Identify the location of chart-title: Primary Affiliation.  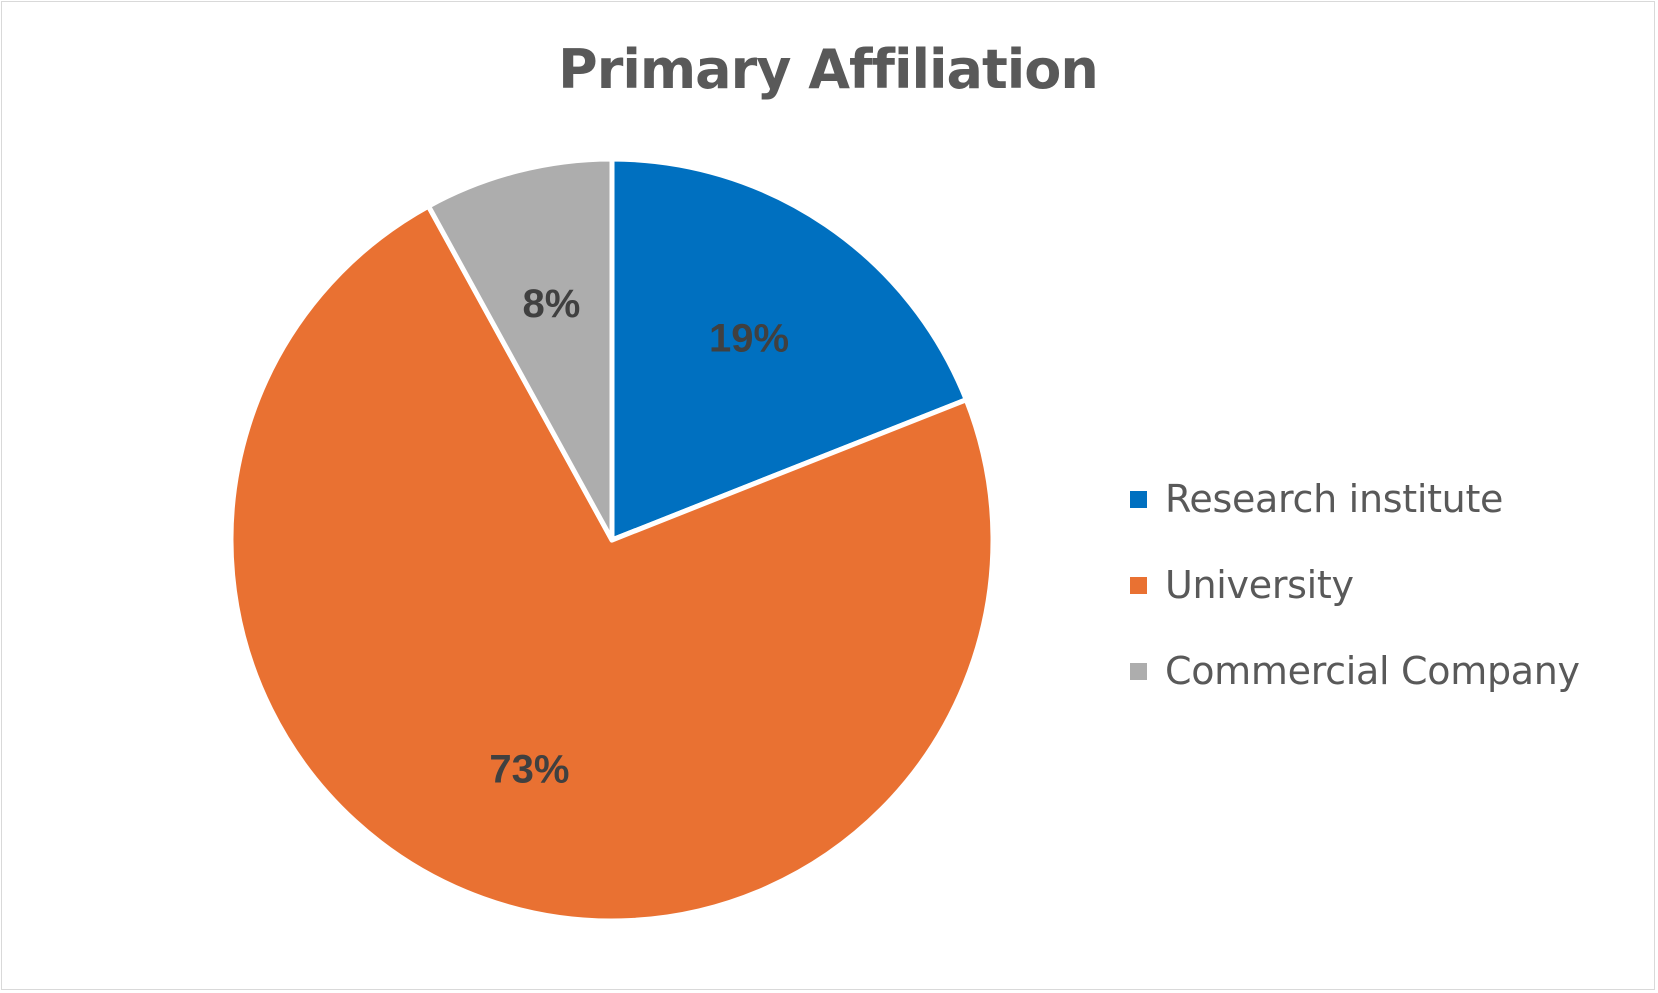
(828, 69).